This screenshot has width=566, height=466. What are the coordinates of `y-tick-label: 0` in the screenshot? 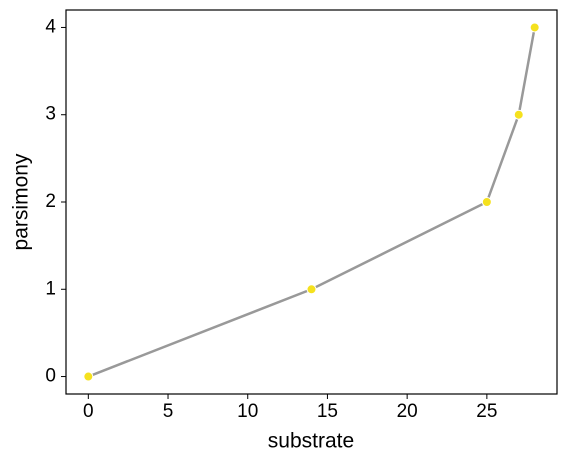 It's located at (50, 376).